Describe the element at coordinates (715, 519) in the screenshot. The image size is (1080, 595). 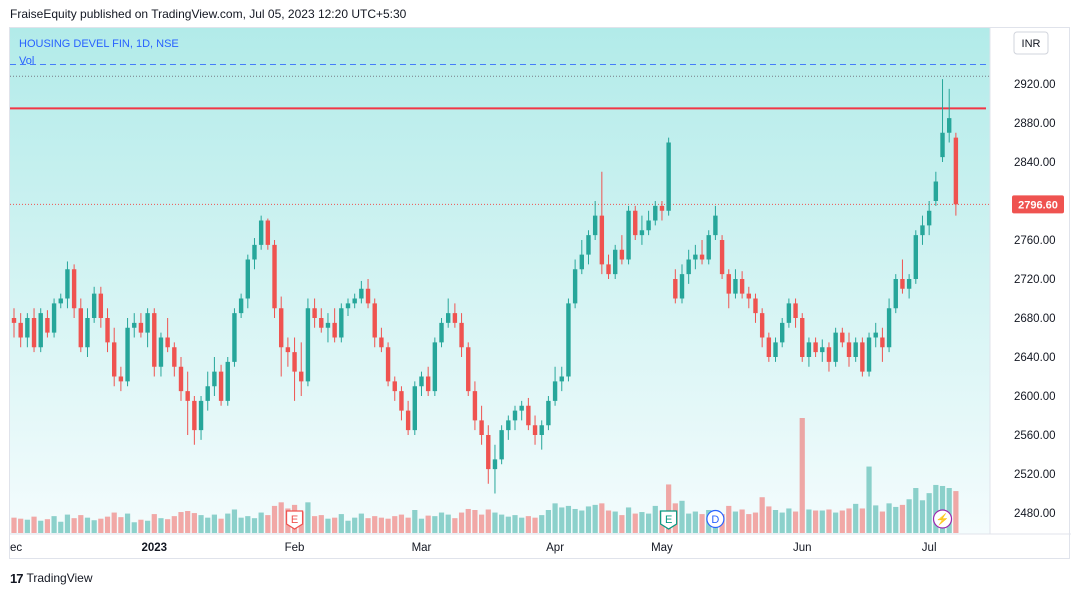
I see `event-marker-dividend: D` at that location.